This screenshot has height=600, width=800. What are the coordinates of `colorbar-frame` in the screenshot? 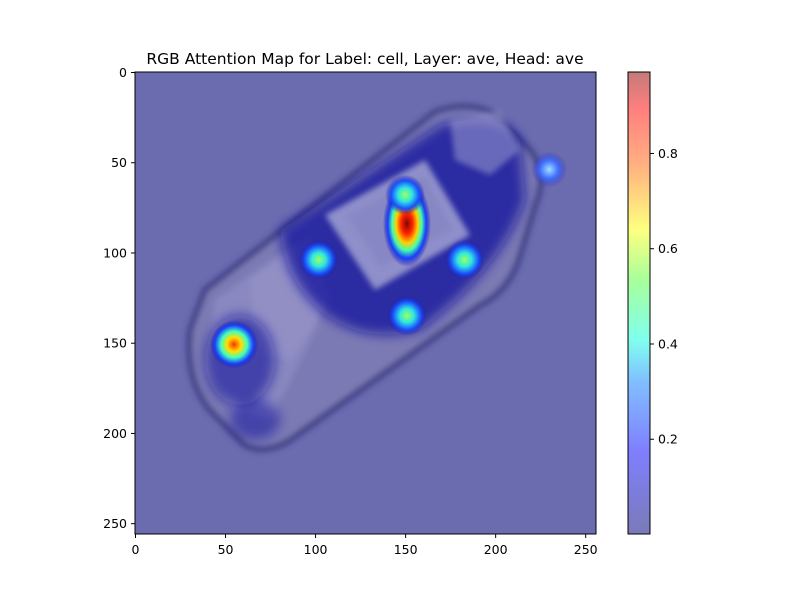 It's located at (639, 303).